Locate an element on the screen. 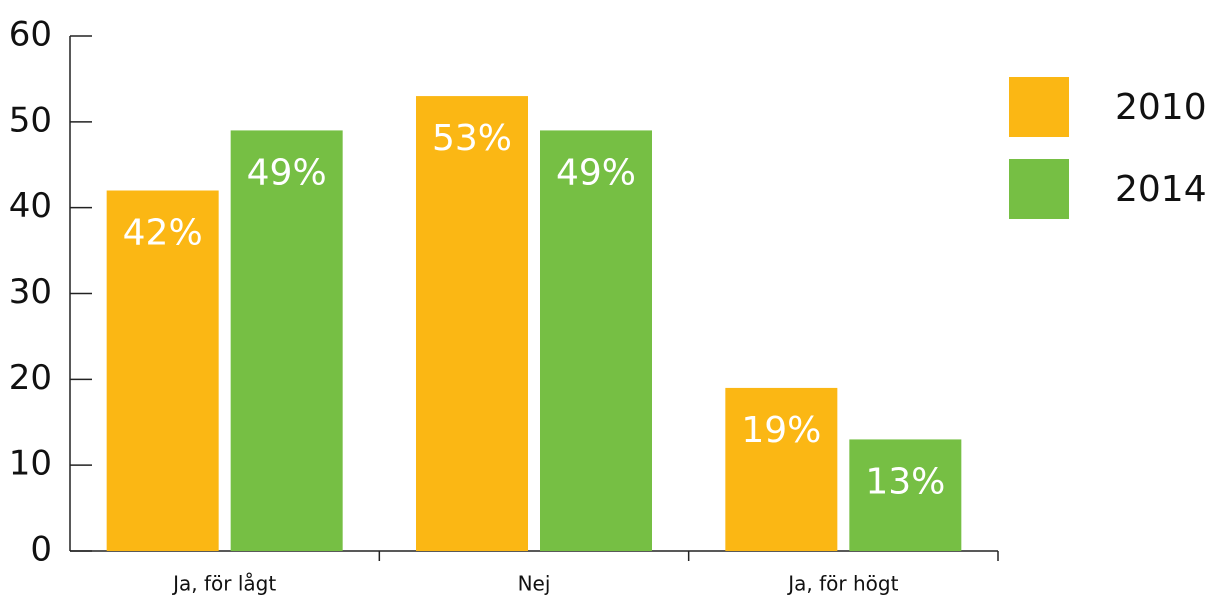 The height and width of the screenshot is (599, 1206). y-tick-label: 0 is located at coordinates (41, 550).